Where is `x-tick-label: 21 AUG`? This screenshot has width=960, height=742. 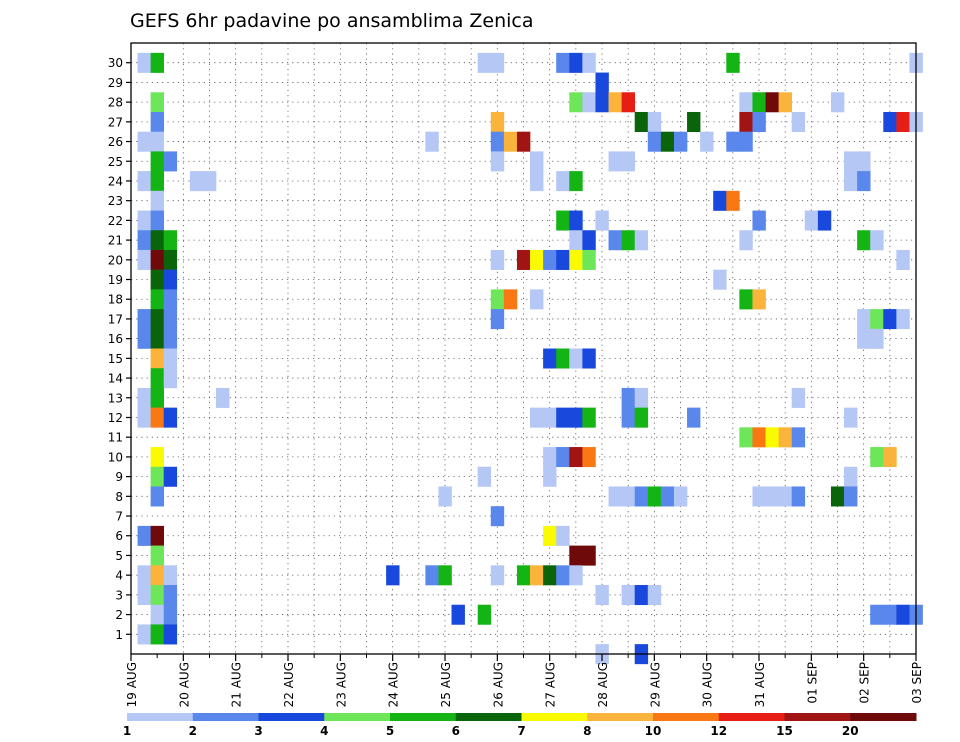 x-tick-label: 21 AUG is located at coordinates (237, 684).